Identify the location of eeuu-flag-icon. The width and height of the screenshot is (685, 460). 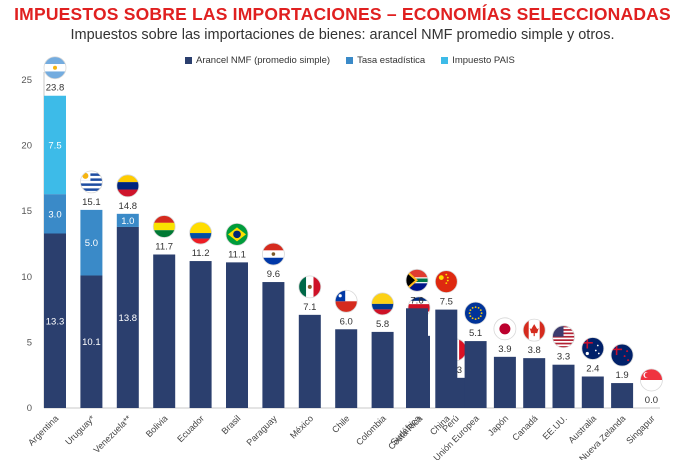
(563, 336).